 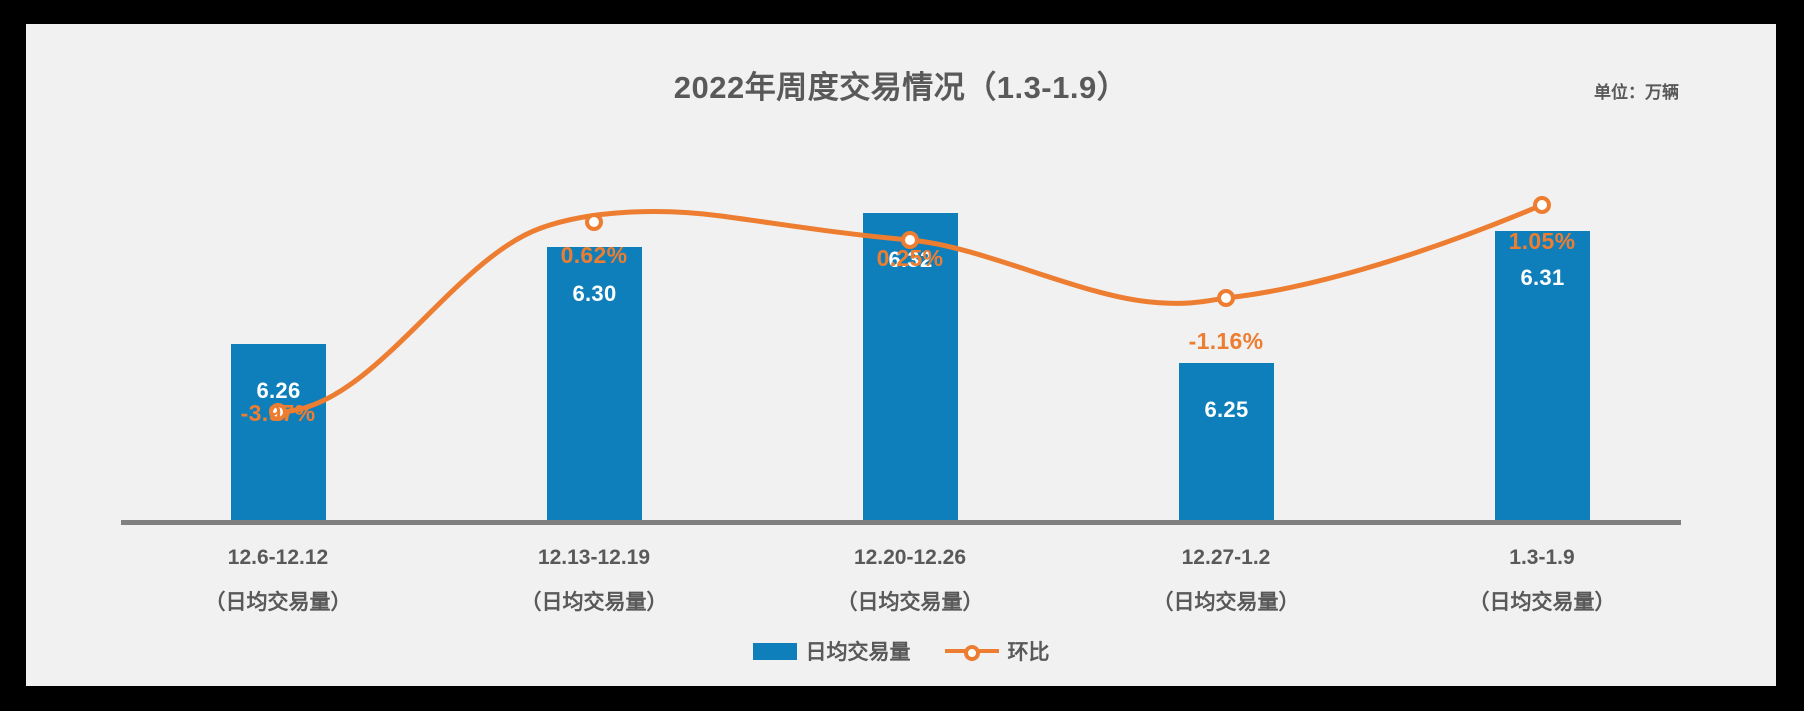 I want to click on category-label-12.13-12.19: 12.13-12.19 （日均交易量）, so click(x=594, y=581).